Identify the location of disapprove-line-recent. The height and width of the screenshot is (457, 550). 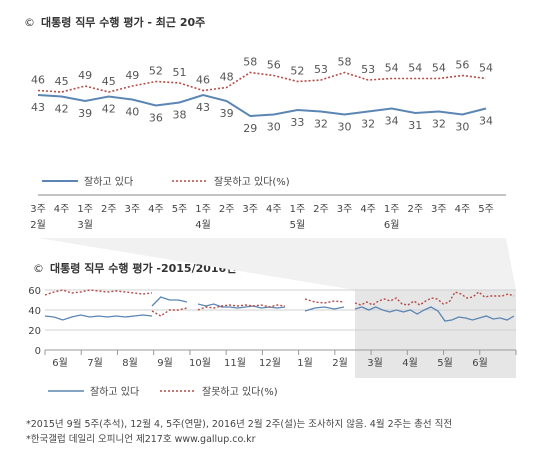
(262, 82).